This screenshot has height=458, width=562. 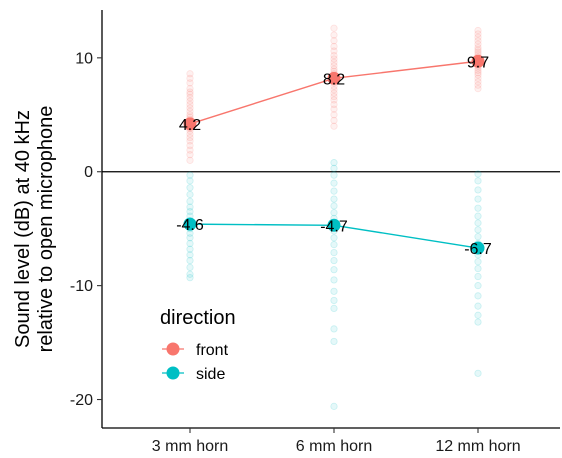 What do you see at coordinates (198, 318) in the screenshot?
I see `legend-title: direction` at bounding box center [198, 318].